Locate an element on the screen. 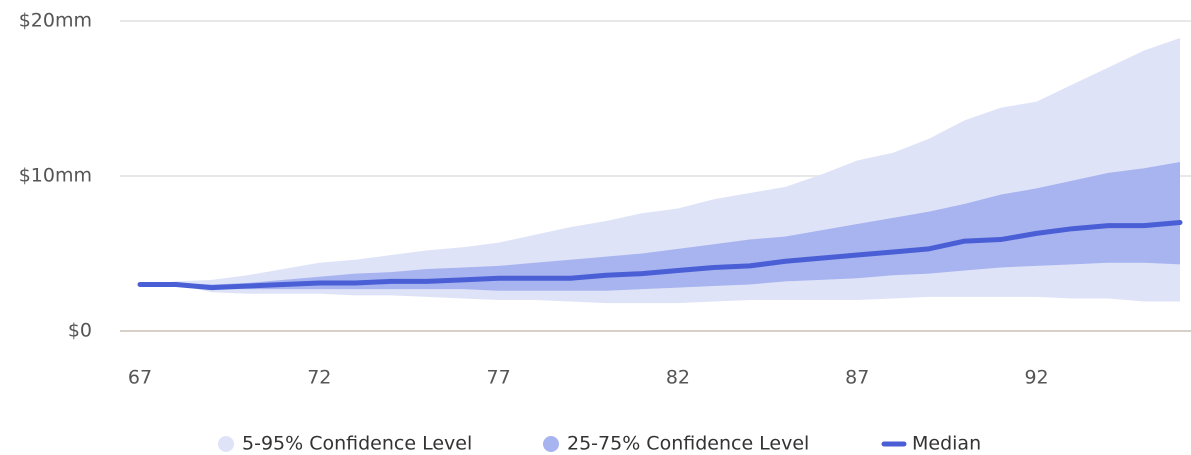  x-tick-label: 82 is located at coordinates (678, 378).